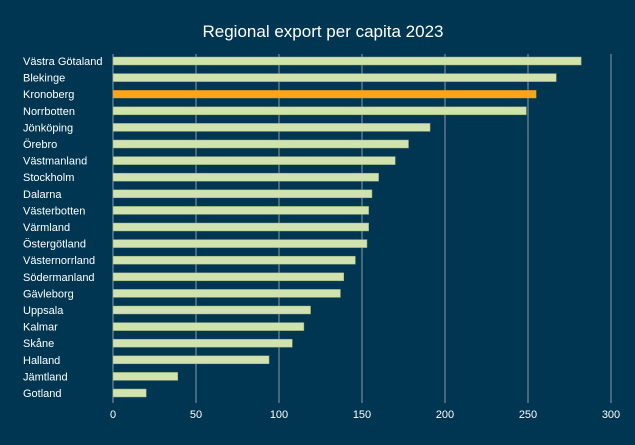 This screenshot has width=635, height=445. I want to click on y-category-label: Södermanland, so click(59, 278).